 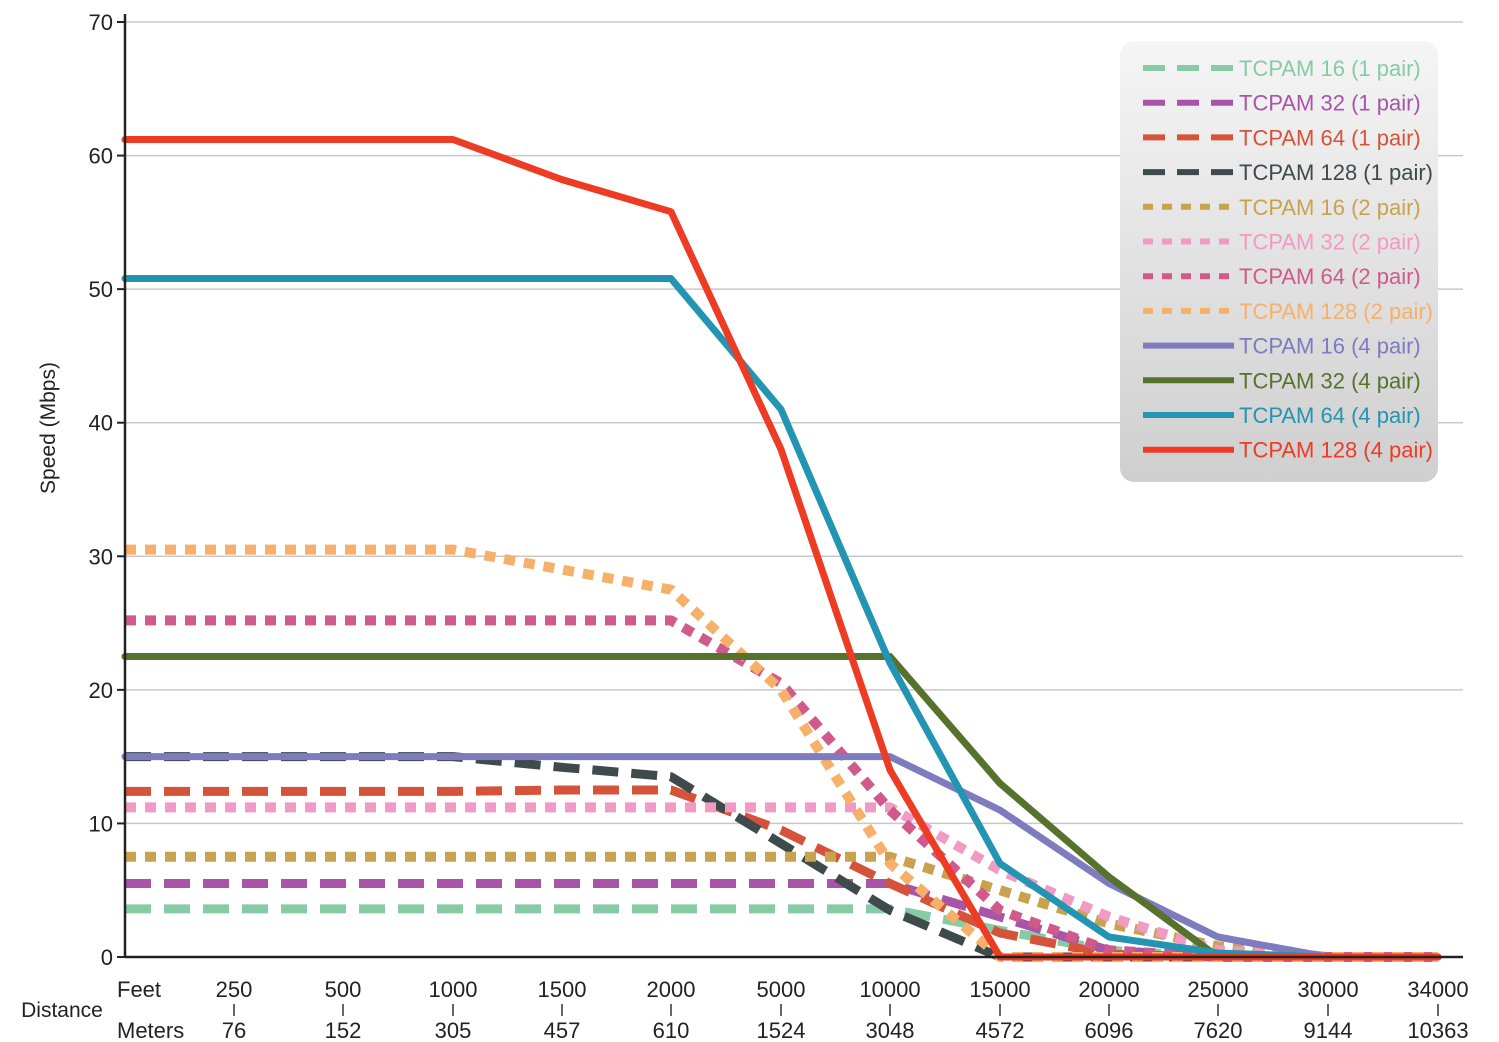 What do you see at coordinates (1108, 989) in the screenshot?
I see `x-tick-label: 20000` at bounding box center [1108, 989].